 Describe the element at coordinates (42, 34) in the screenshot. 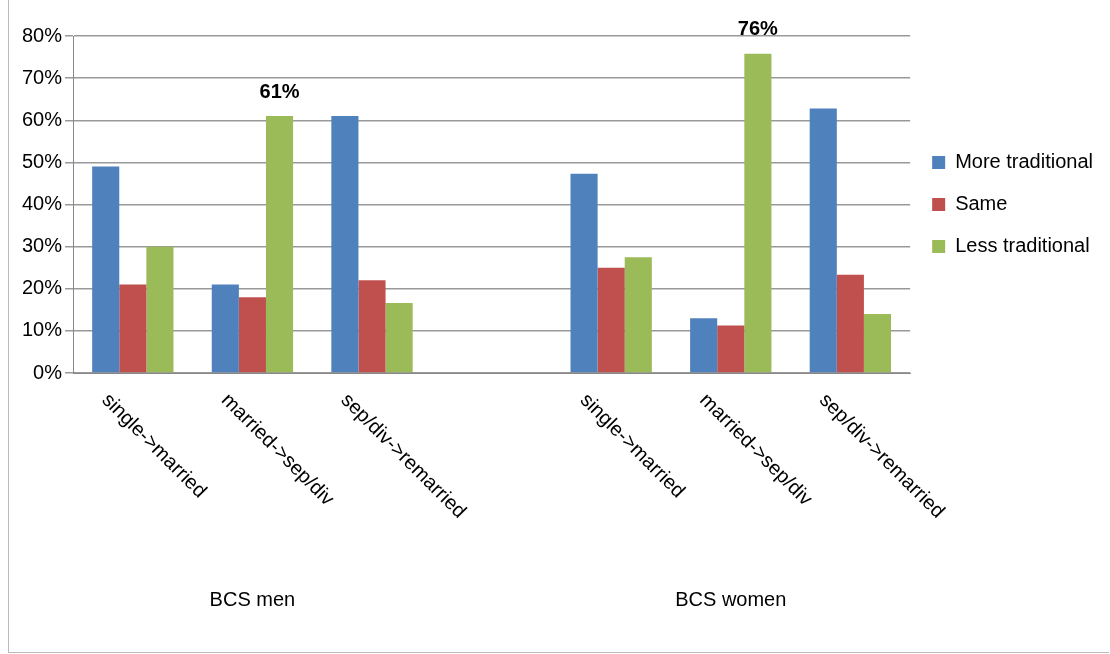

I see `y-tick-label: 80%` at that location.